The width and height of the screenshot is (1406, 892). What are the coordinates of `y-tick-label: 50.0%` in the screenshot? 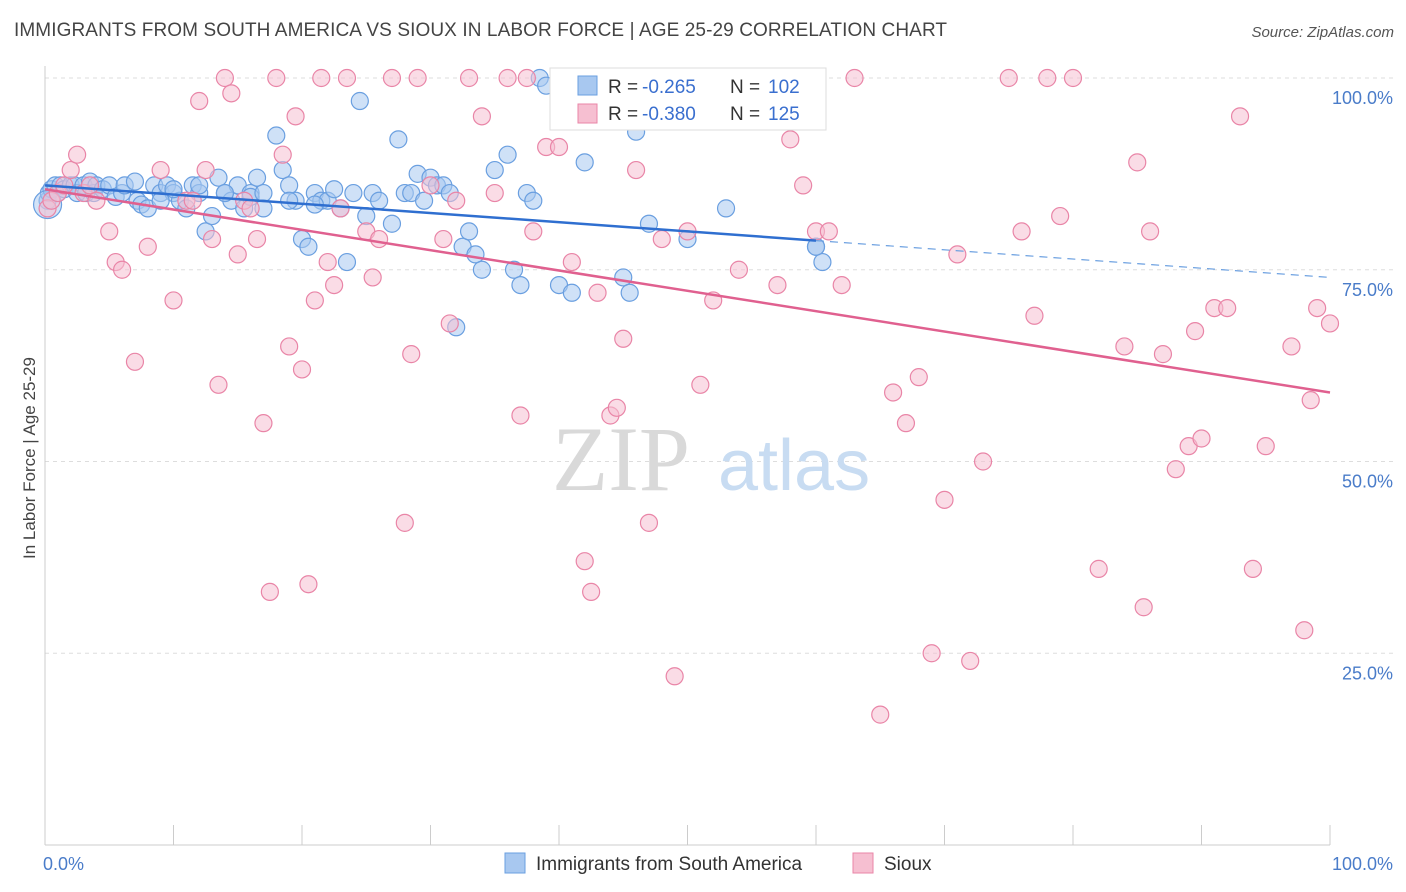 It's located at (1367, 482).